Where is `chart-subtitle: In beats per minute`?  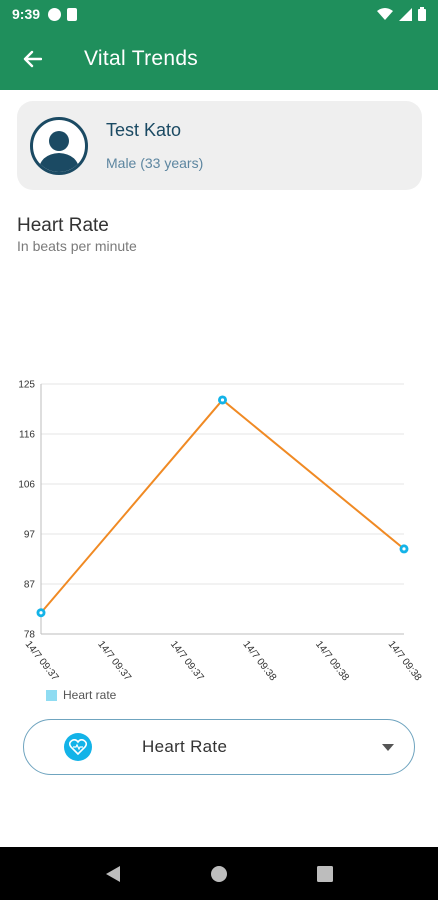
chart-subtitle: In beats per minute is located at coordinates (77, 246).